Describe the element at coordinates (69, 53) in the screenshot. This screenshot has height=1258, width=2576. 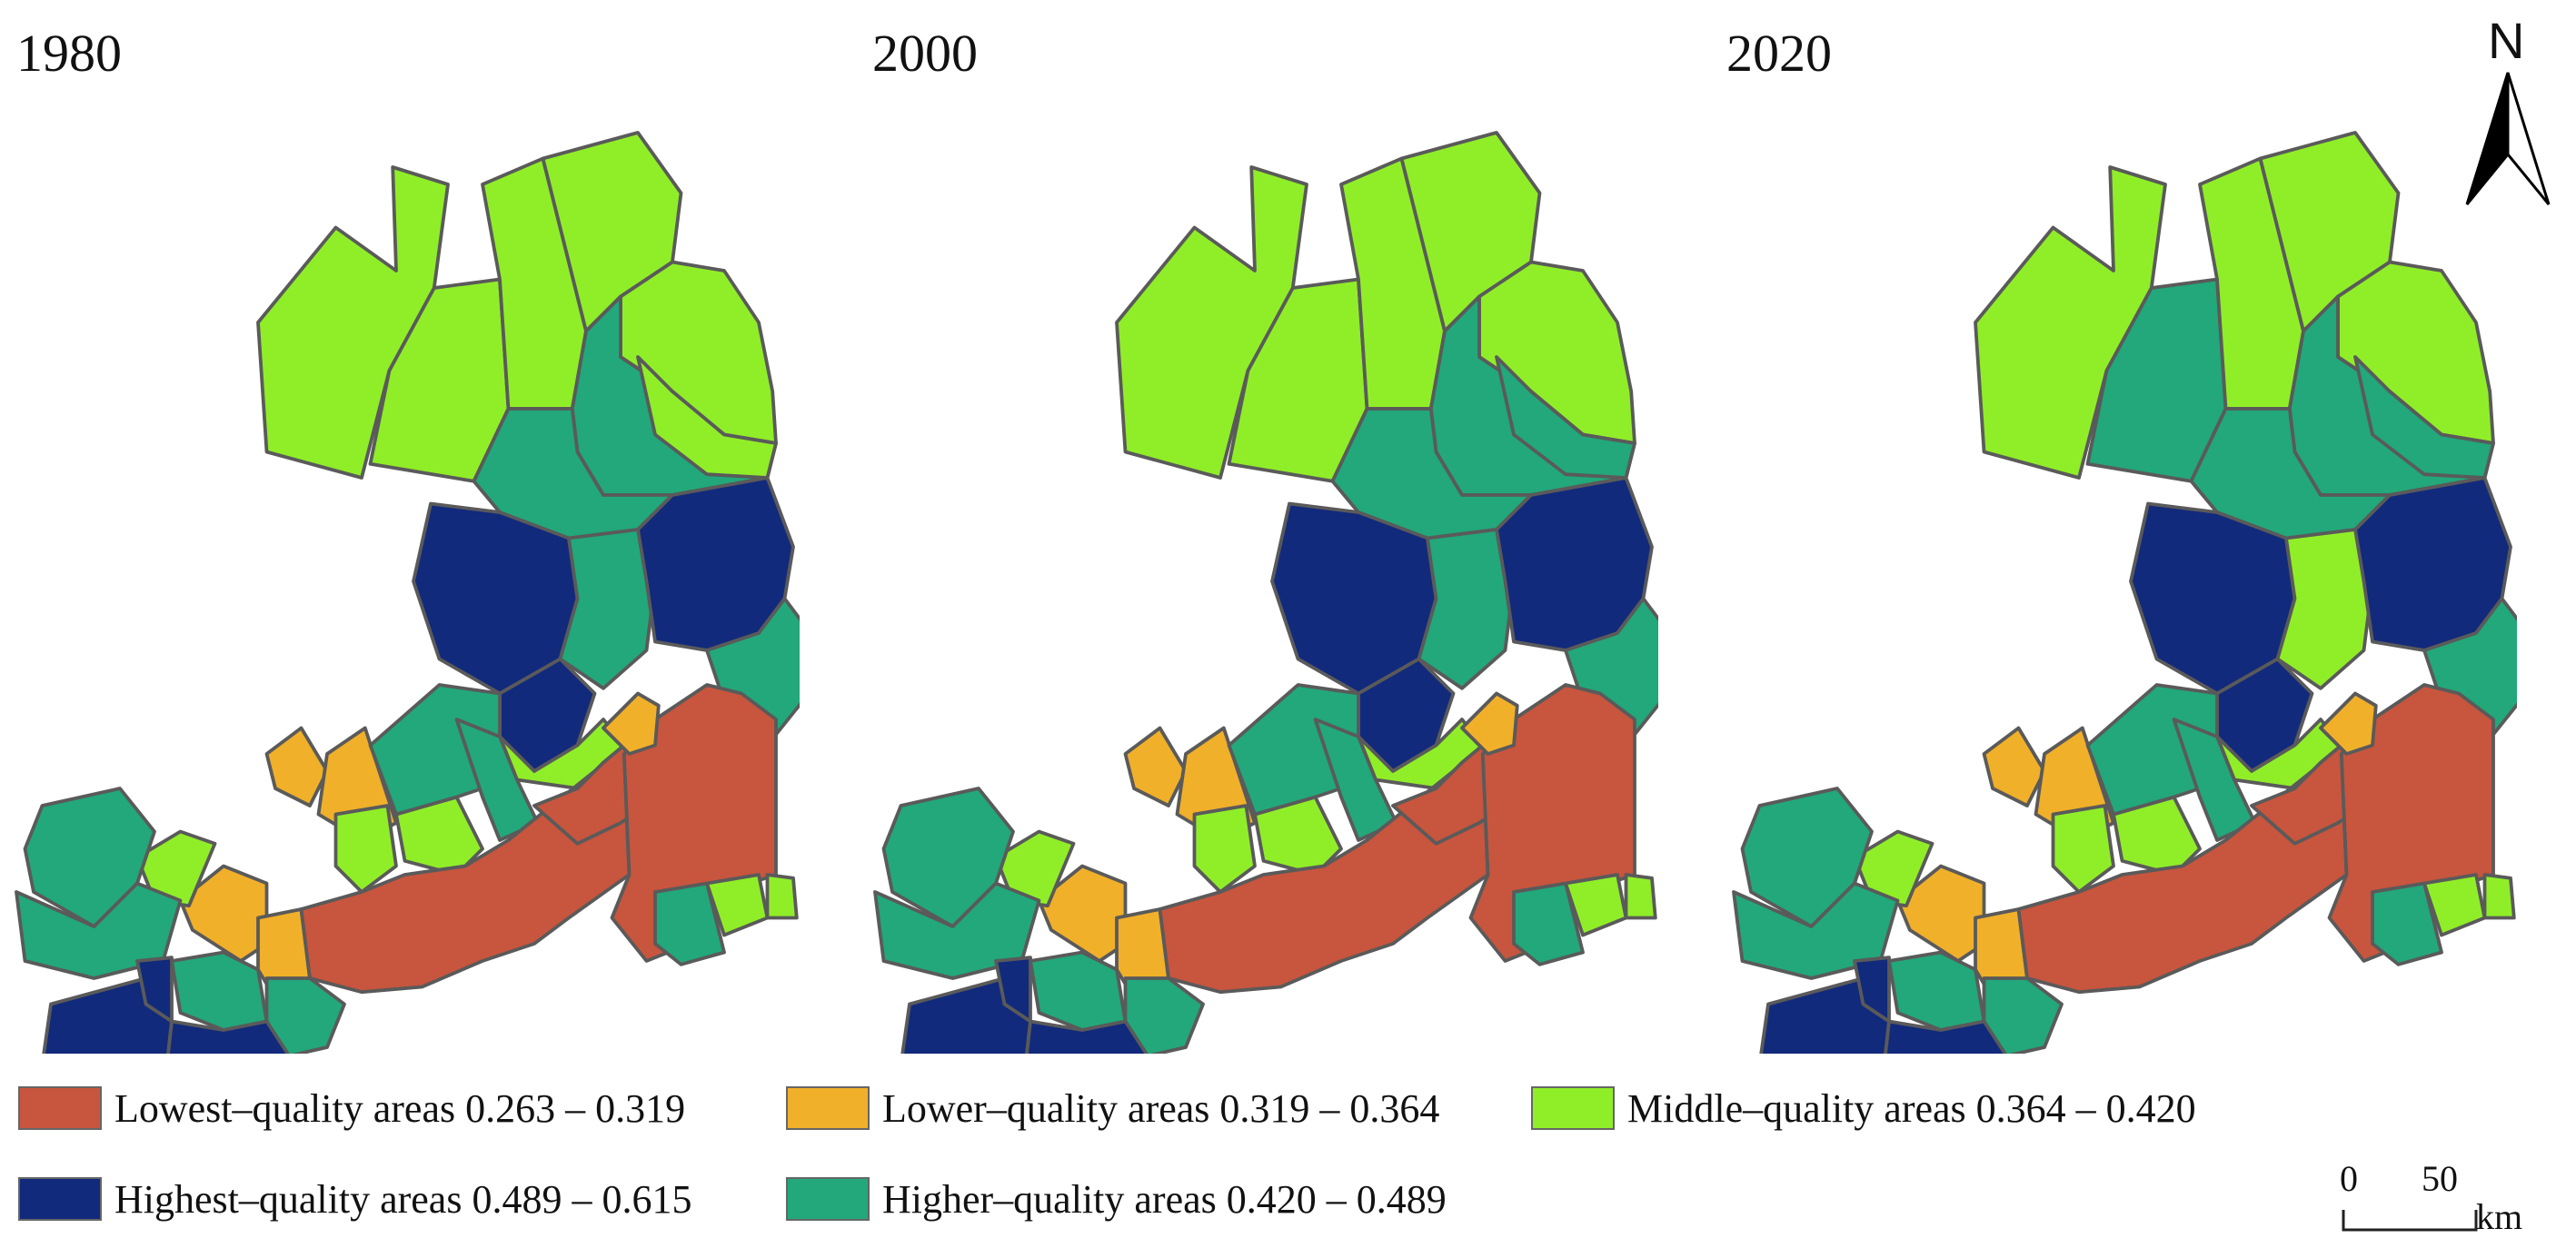
I see `year-label-1980: 1980` at that location.